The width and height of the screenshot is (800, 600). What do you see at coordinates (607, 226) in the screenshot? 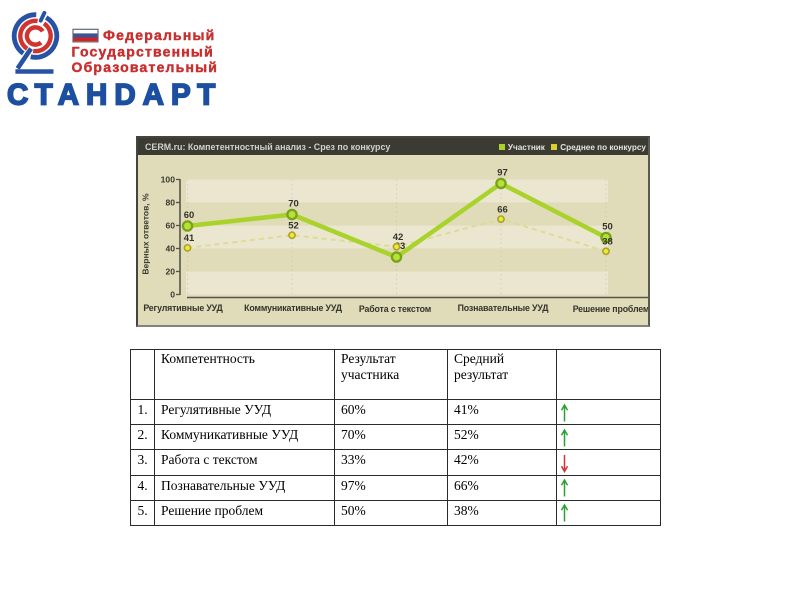
I see `svg-text: 50` at bounding box center [607, 226].